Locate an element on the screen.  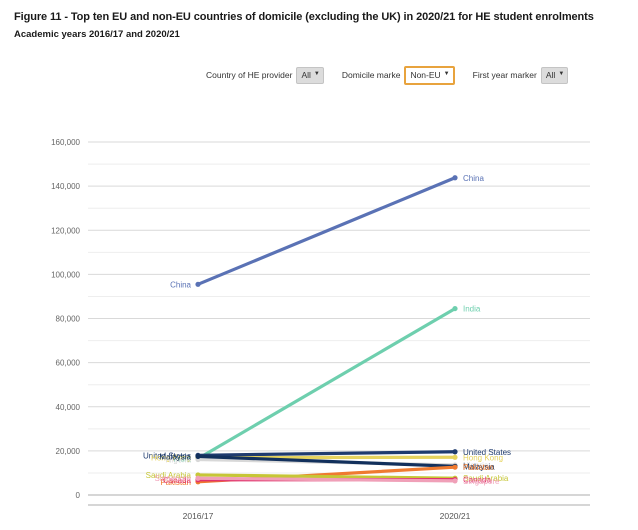
series-label-right: Hong Kong is located at coordinates (483, 457).